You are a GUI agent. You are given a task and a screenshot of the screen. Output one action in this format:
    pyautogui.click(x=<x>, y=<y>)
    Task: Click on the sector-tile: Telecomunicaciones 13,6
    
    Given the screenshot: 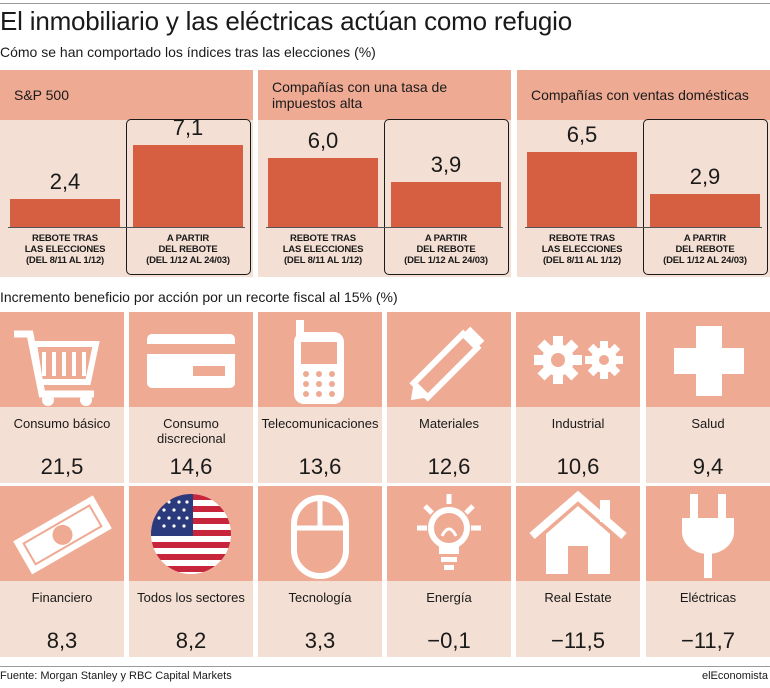 What is the action you would take?
    pyautogui.click(x=320, y=397)
    